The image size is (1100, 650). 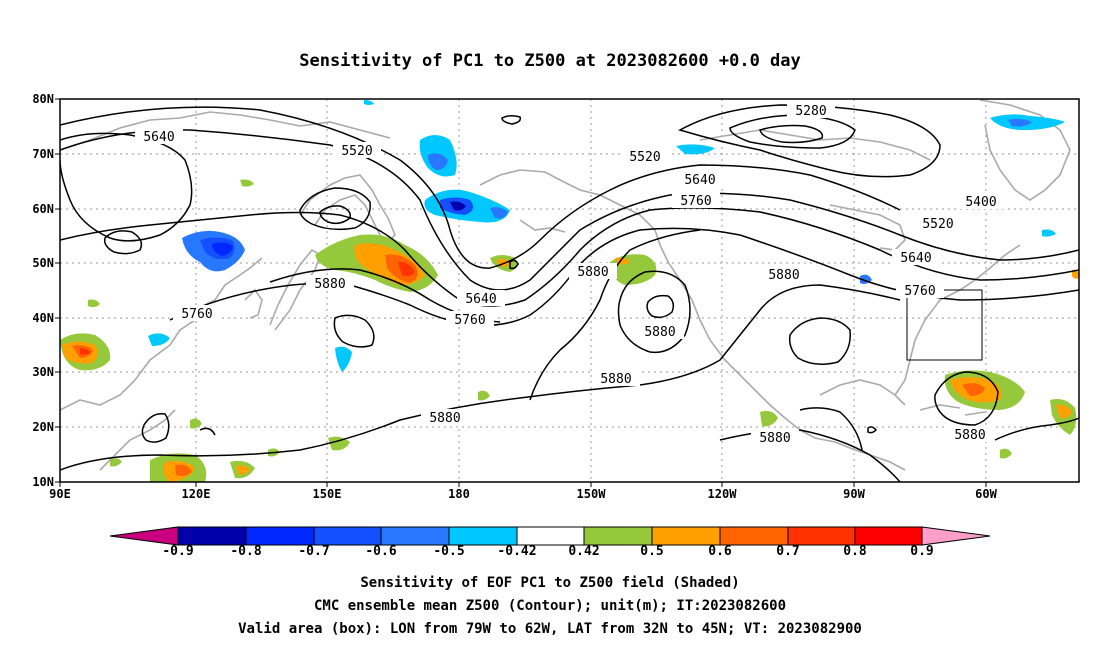 What do you see at coordinates (720, 551) in the screenshot?
I see `colorbar-label: 0.6` at bounding box center [720, 551].